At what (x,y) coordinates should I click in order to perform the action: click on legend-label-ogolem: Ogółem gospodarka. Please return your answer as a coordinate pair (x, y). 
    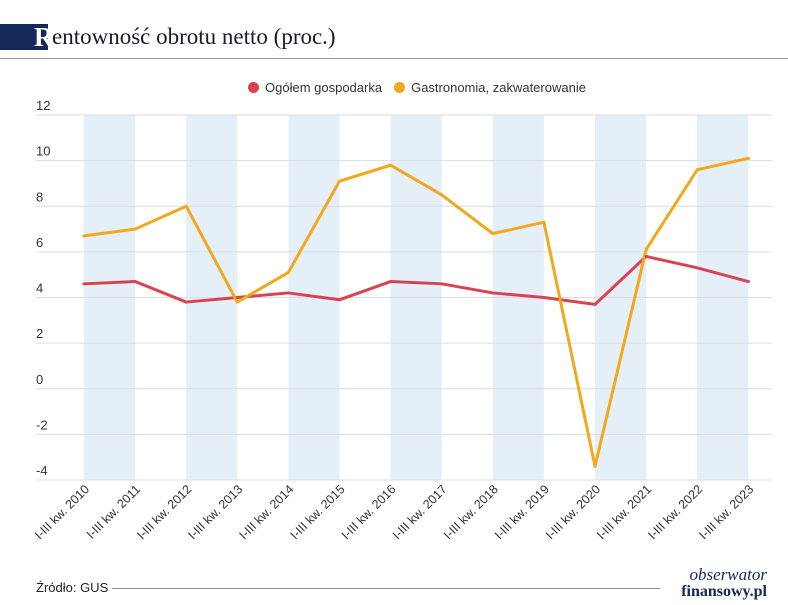
    Looking at the image, I should click on (324, 87).